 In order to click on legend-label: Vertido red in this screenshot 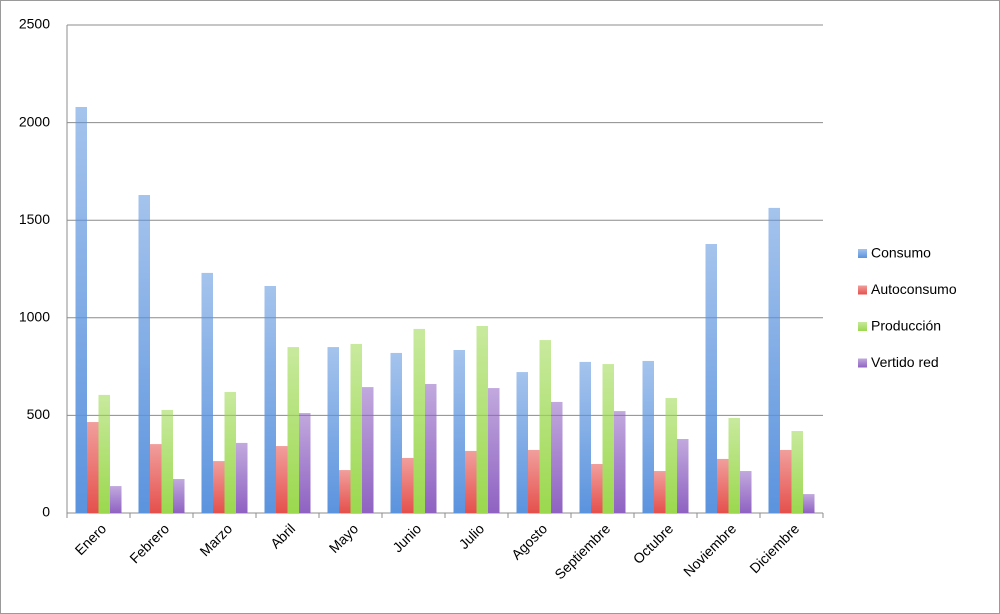, I will do `click(905, 362)`.